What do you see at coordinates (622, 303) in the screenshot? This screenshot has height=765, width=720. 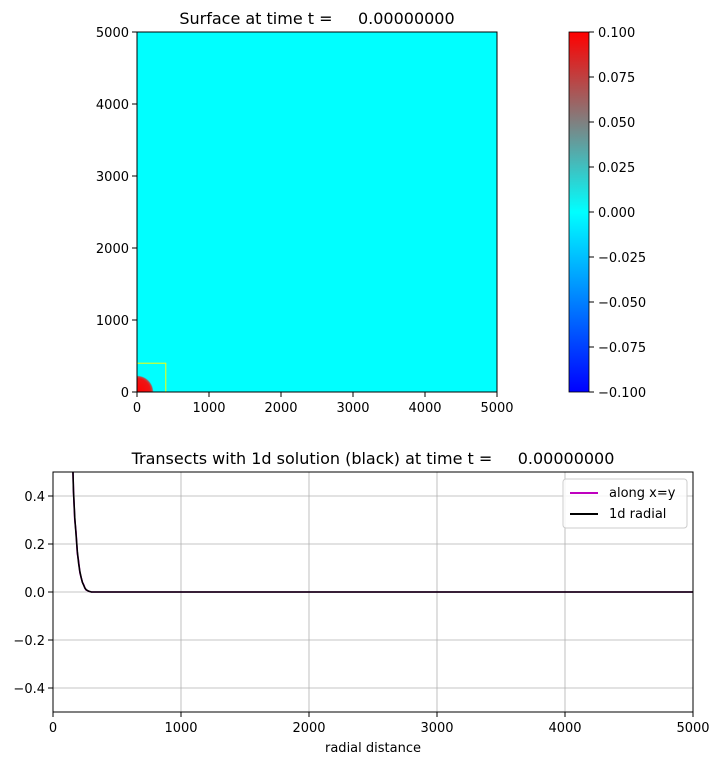 I see `colorbar-tick-label: −0.050` at bounding box center [622, 303].